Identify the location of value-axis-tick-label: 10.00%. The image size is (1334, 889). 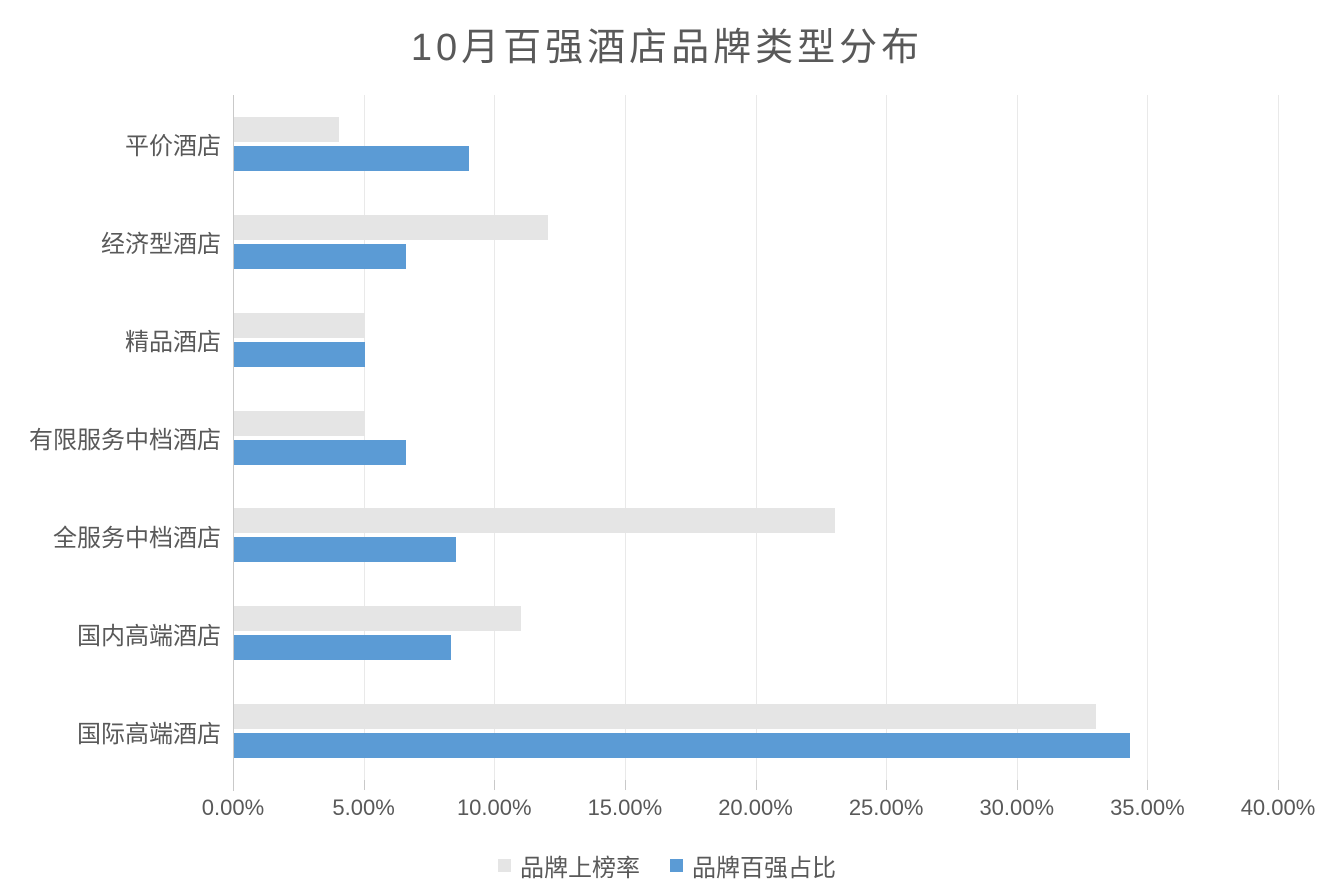
(494, 807).